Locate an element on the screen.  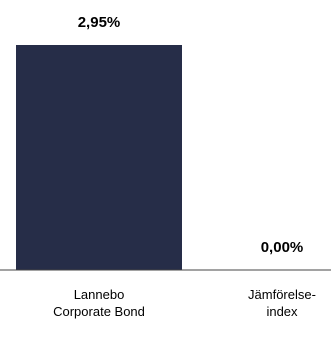
value-label-1: 0,00% is located at coordinates (282, 247).